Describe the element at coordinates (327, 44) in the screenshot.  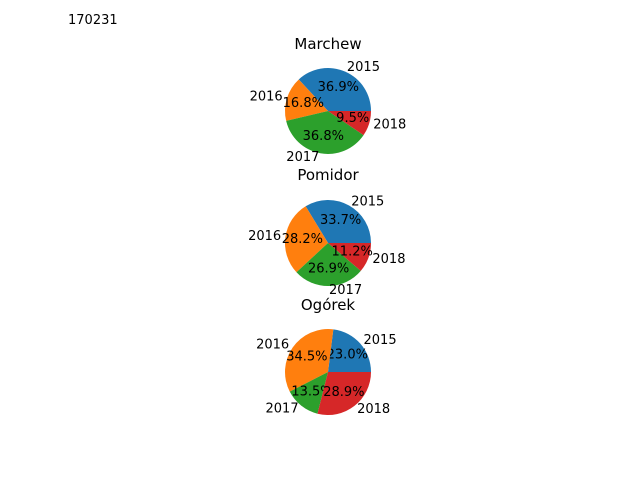
I see `pie-title: Marchew` at that location.